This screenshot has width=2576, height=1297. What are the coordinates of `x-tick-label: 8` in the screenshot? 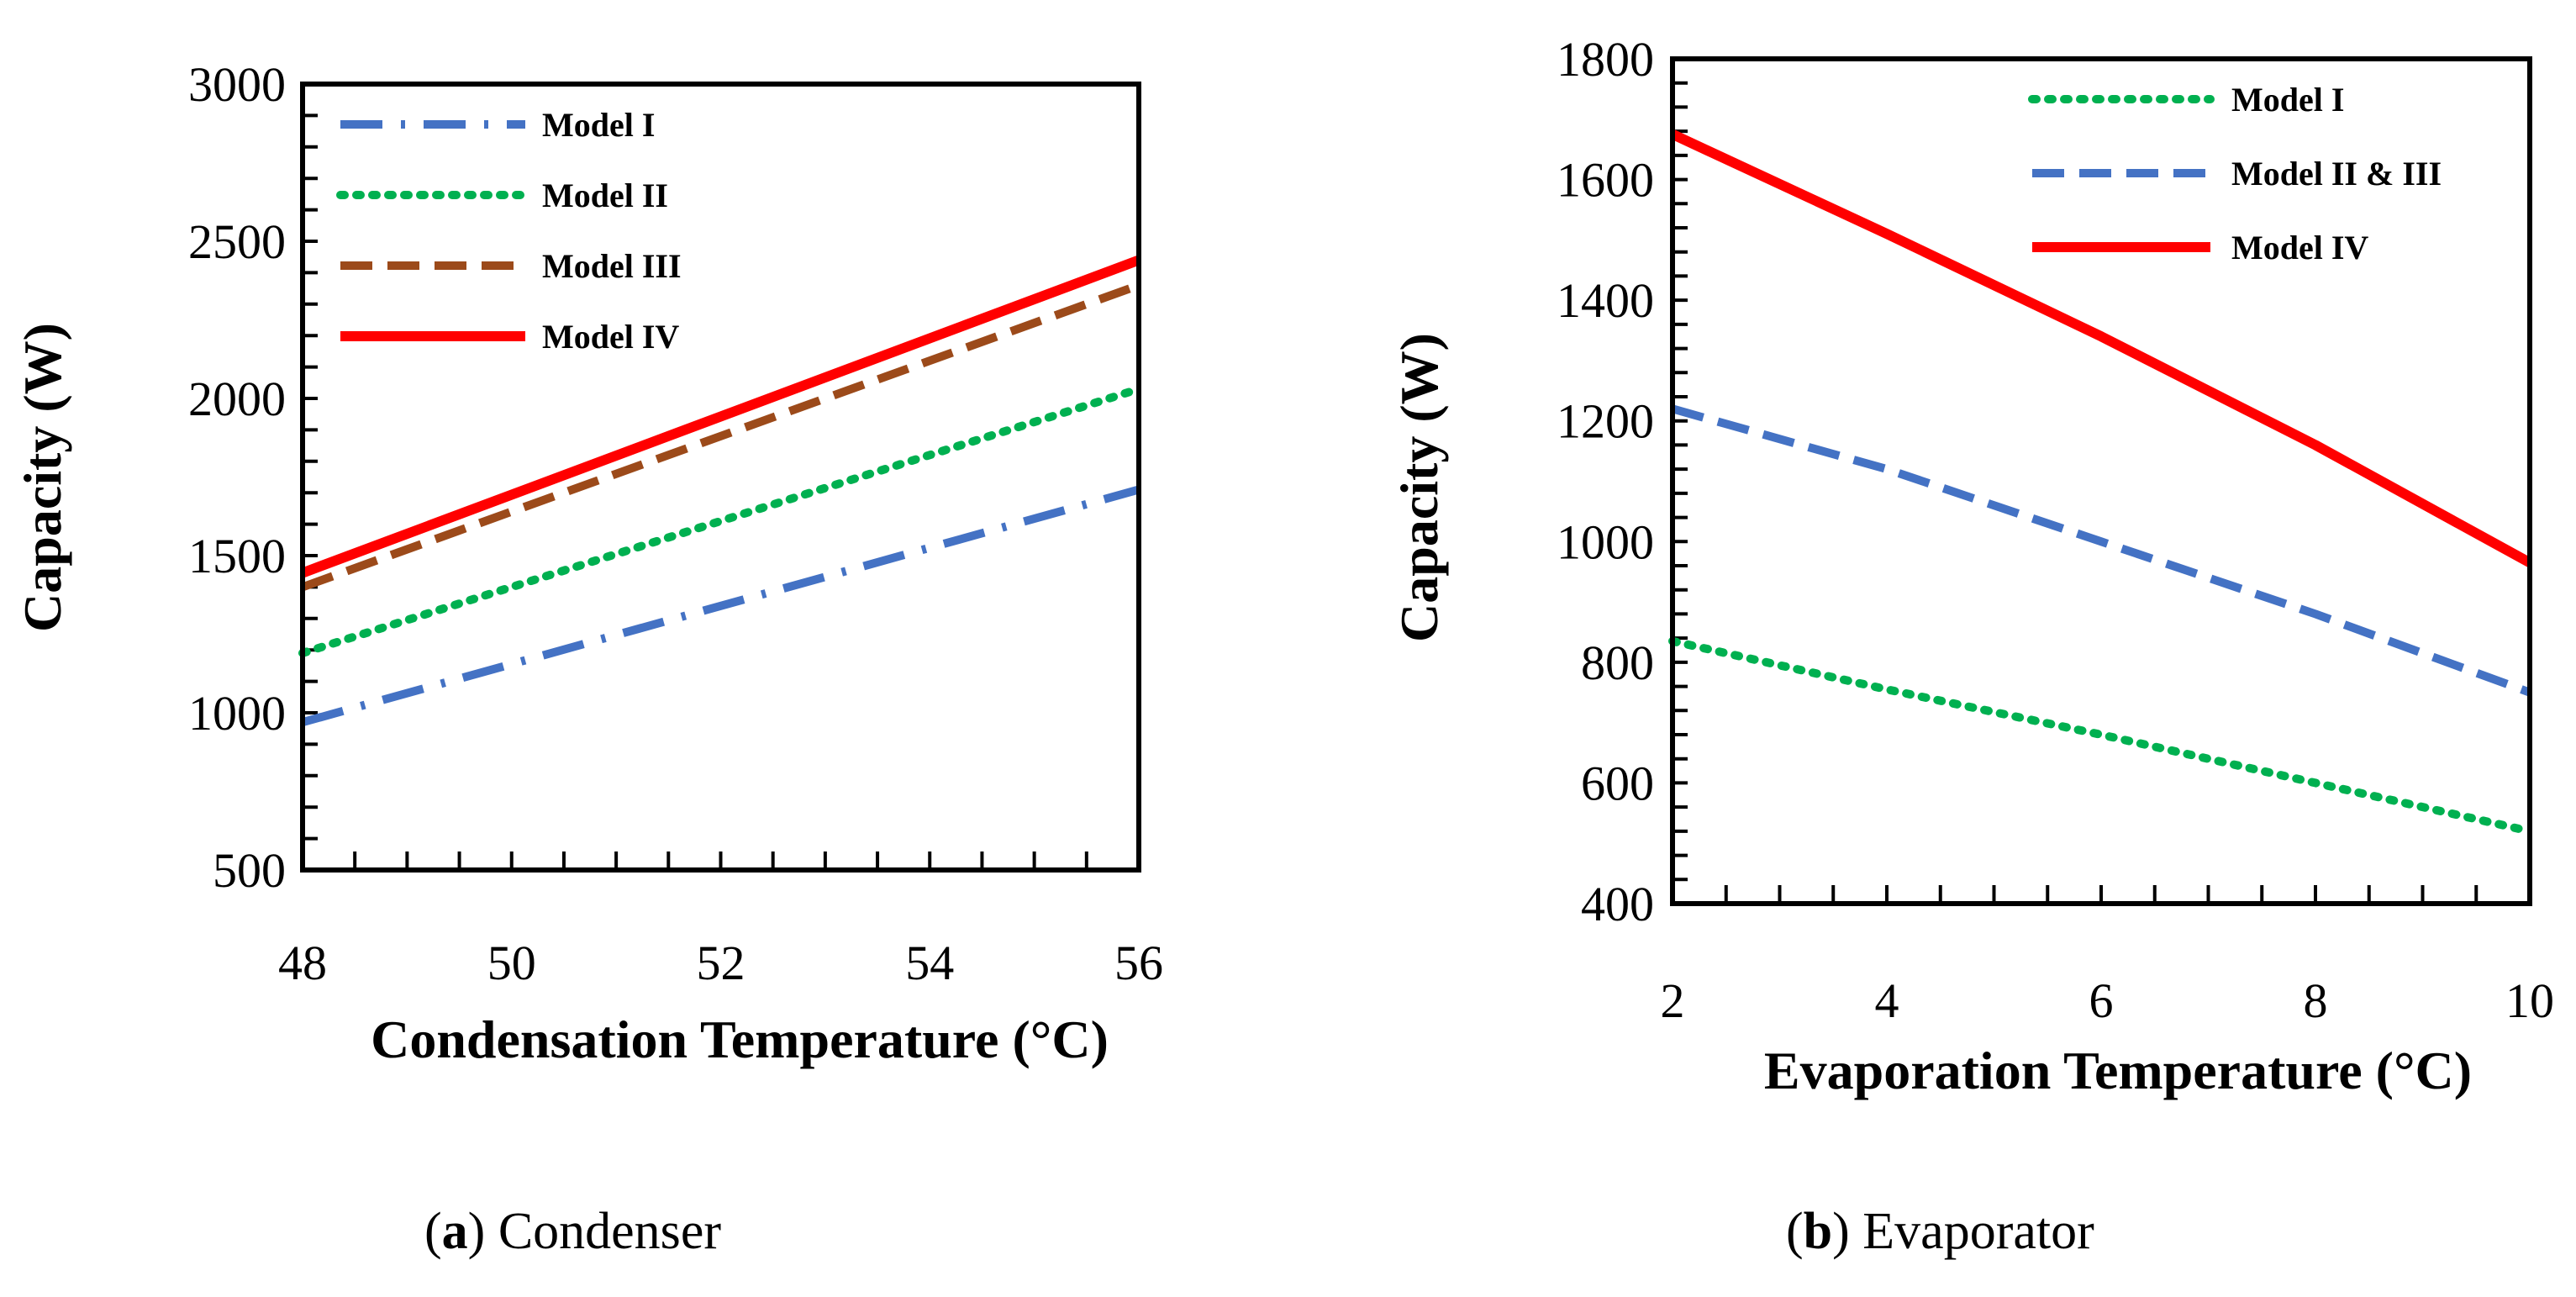 It's located at (2316, 1000).